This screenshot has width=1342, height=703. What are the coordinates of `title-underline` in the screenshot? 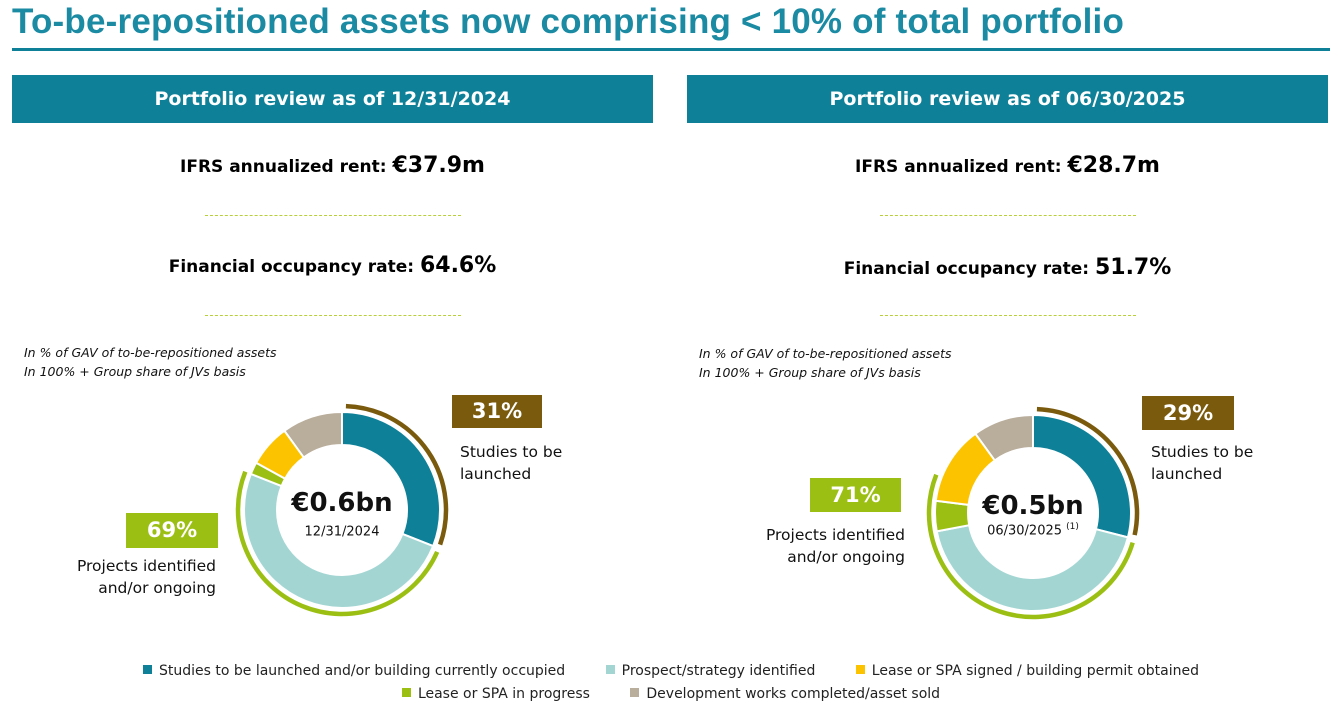 It's located at (671, 49).